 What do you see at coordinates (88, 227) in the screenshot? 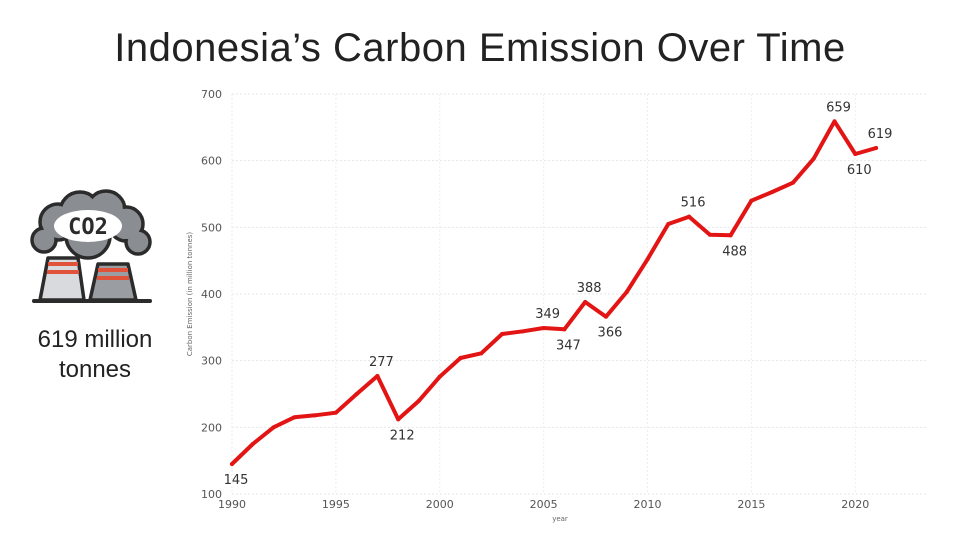
I see `co2-icon-text: CO2` at bounding box center [88, 227].